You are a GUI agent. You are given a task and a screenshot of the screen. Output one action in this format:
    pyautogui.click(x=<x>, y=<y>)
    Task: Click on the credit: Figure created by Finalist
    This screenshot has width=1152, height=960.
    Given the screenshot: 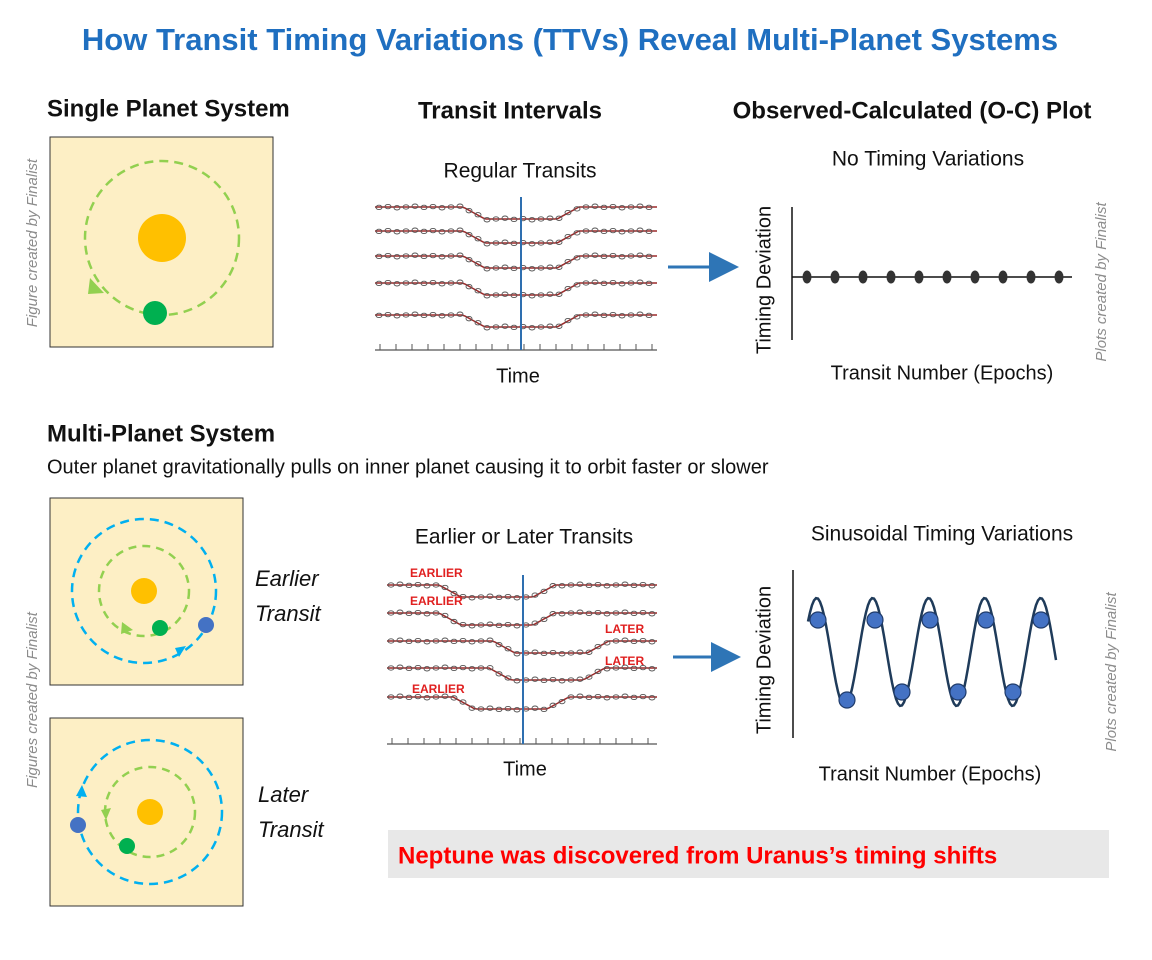 What is the action you would take?
    pyautogui.click(x=32, y=242)
    